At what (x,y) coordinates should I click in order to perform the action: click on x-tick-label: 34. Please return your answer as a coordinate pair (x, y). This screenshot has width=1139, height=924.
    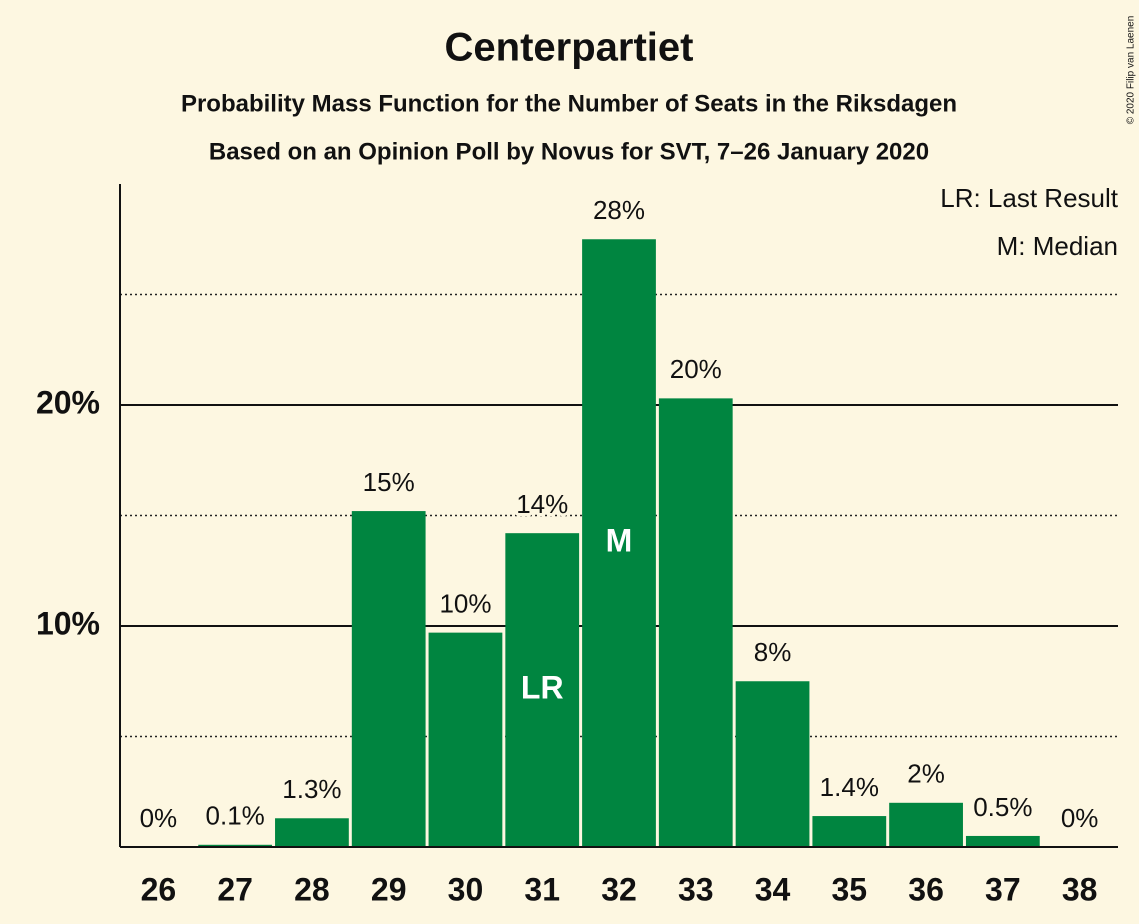
    Looking at the image, I should click on (773, 889).